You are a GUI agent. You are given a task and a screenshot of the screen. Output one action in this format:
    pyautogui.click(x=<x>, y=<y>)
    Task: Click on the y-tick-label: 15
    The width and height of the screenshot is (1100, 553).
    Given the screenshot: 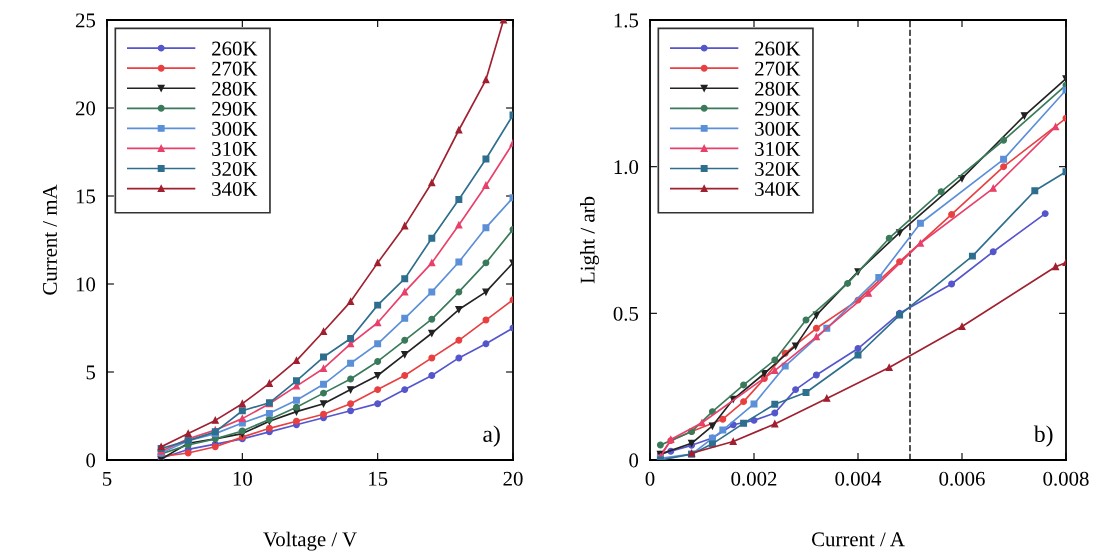 What is the action you would take?
    pyautogui.click(x=86, y=196)
    